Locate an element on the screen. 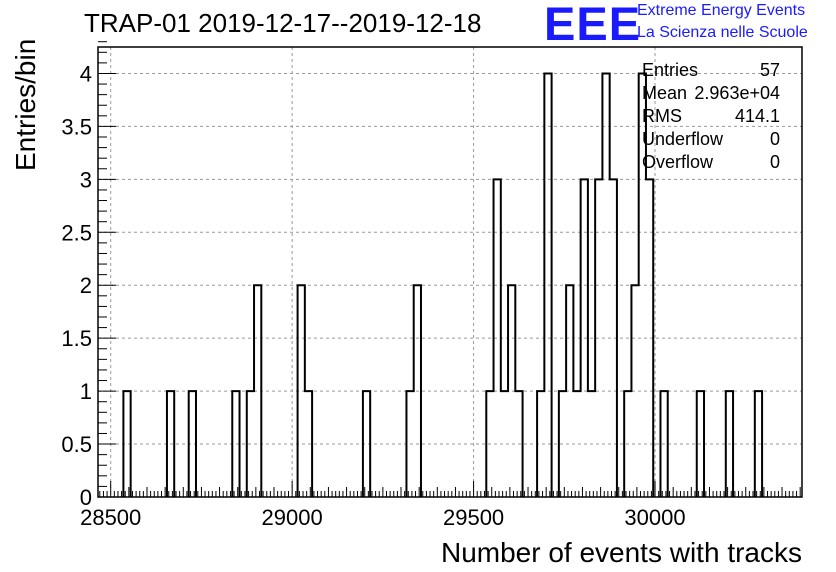 The image size is (836, 572). x-tick-label: 29000 is located at coordinates (292, 517).